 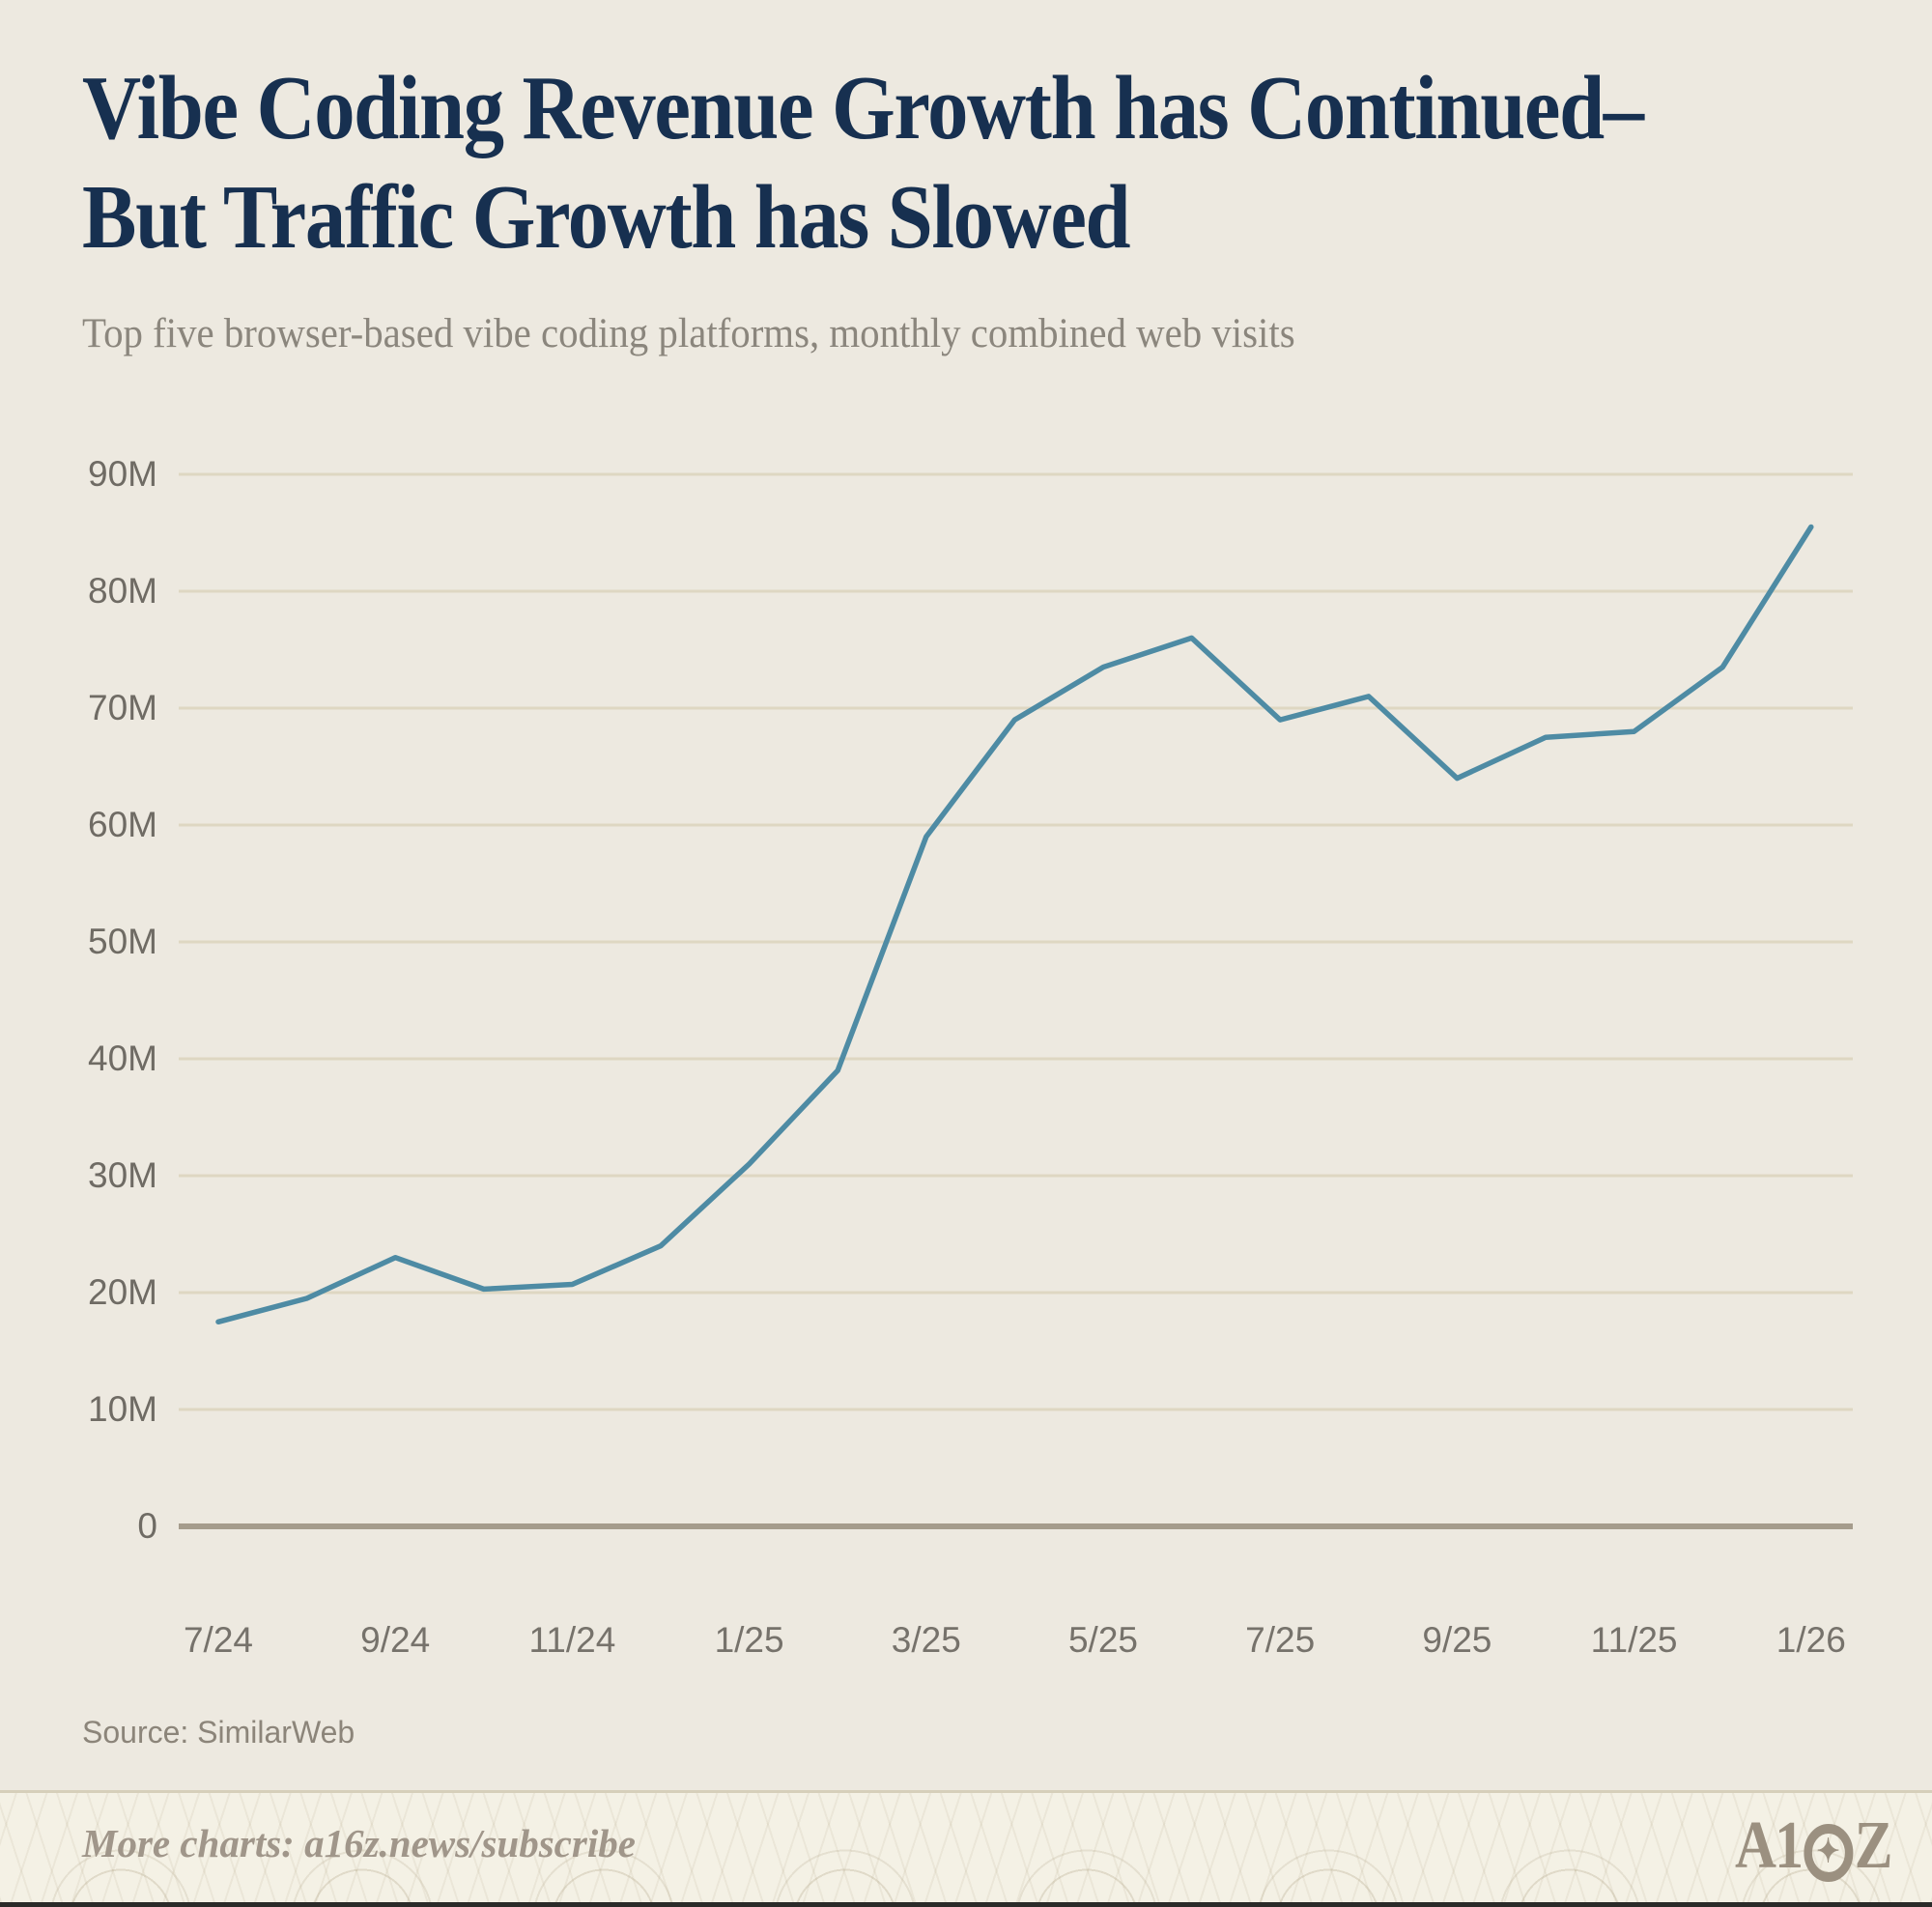 I want to click on source-note: Source: SimilarWeb, so click(x=218, y=1732).